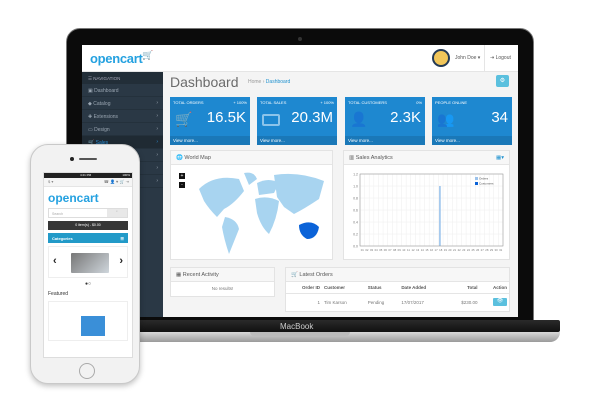  I want to click on col-total: Total, so click(463, 288).